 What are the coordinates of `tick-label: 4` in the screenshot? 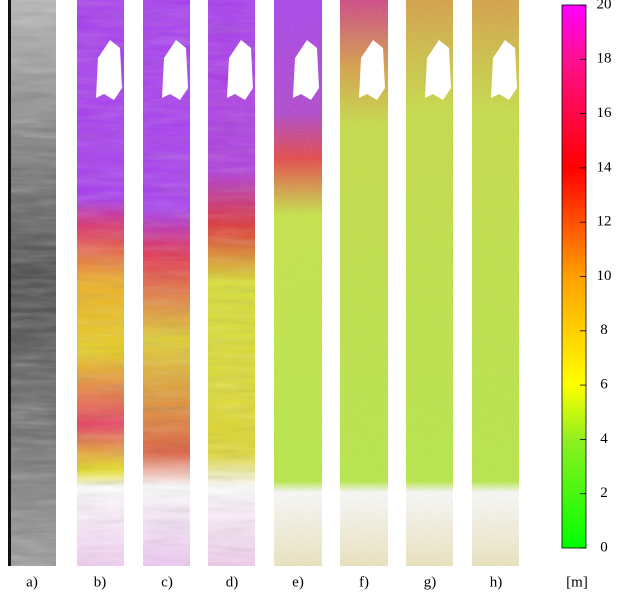 It's located at (604, 439).